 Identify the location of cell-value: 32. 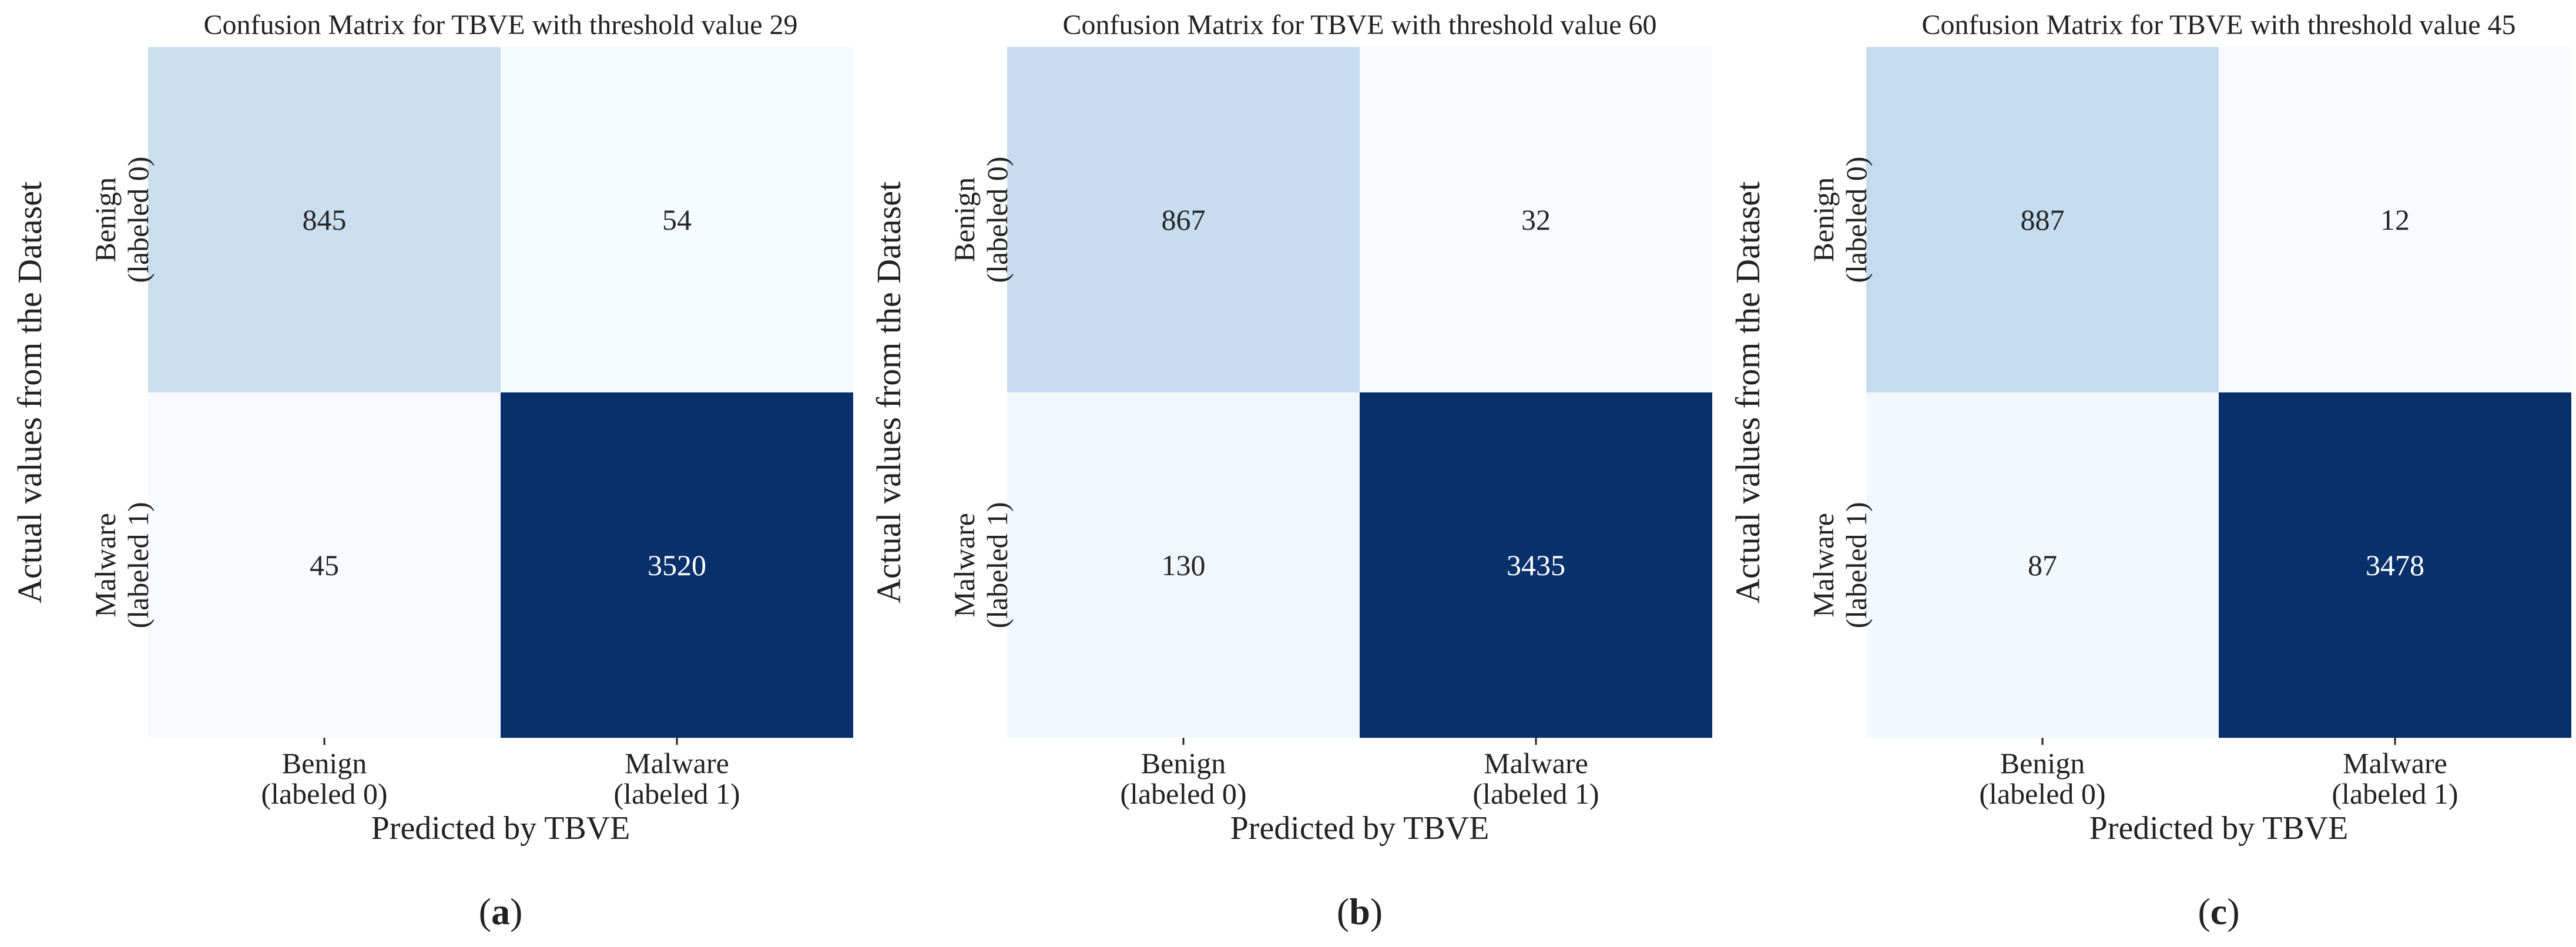
(1536, 219).